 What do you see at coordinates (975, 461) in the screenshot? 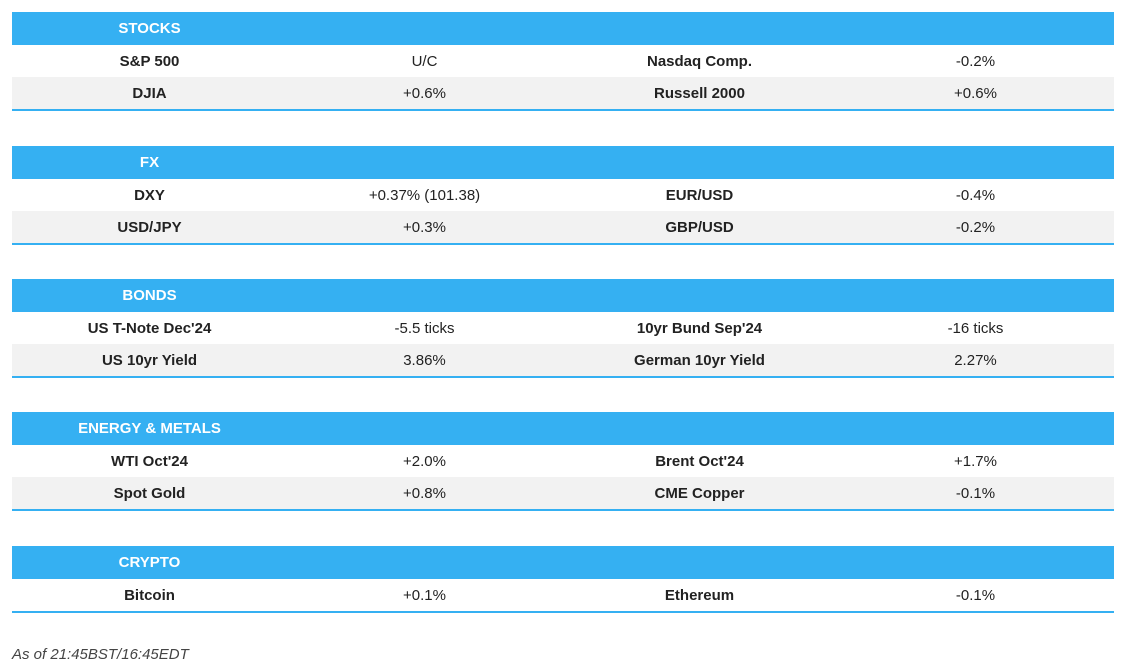
I see `instrument-value: +1.7%` at bounding box center [975, 461].